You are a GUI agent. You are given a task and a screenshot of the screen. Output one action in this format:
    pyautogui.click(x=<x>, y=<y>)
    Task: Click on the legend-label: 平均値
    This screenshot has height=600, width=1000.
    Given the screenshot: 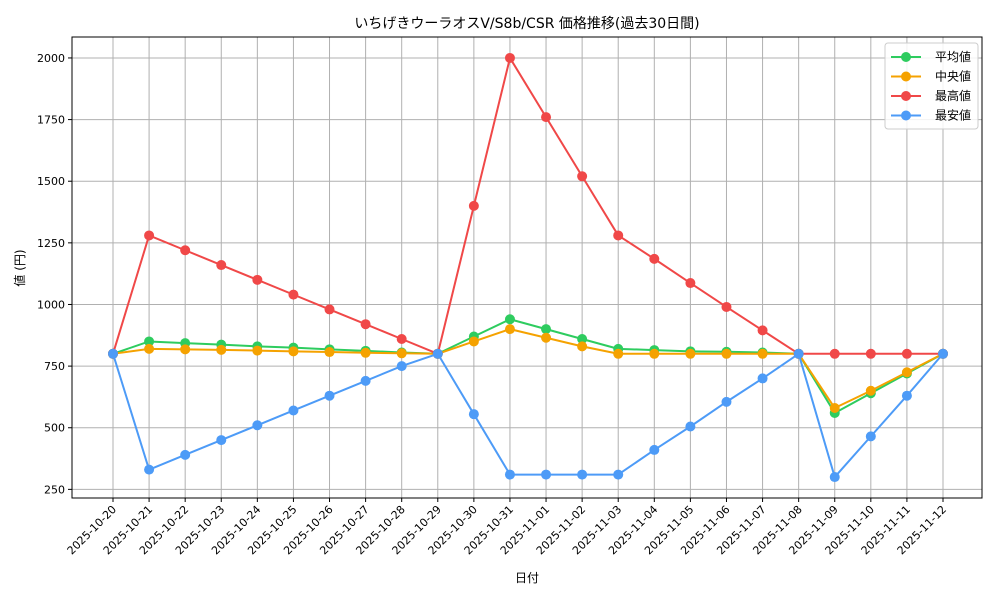 What is the action you would take?
    pyautogui.click(x=953, y=56)
    